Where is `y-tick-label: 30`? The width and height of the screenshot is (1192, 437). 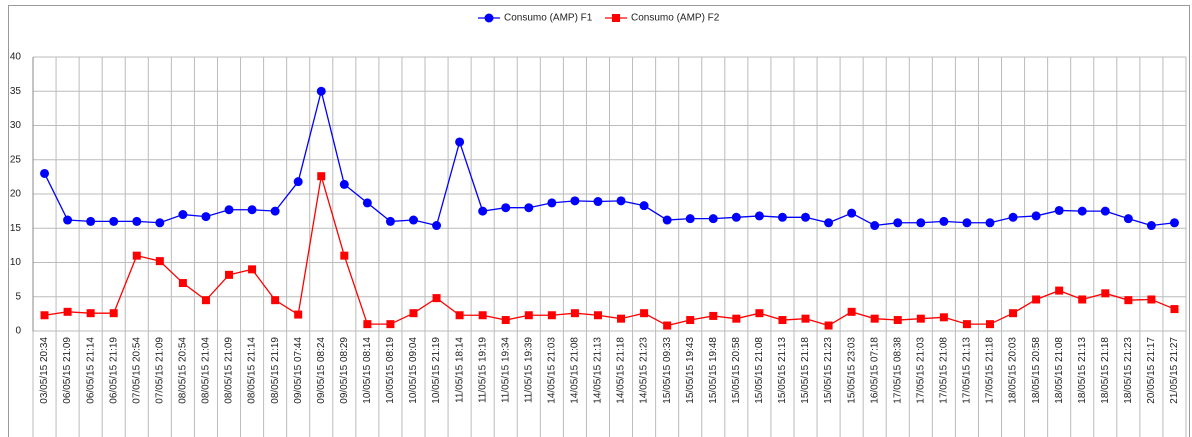 y-tick-label: 30 is located at coordinates (16, 125).